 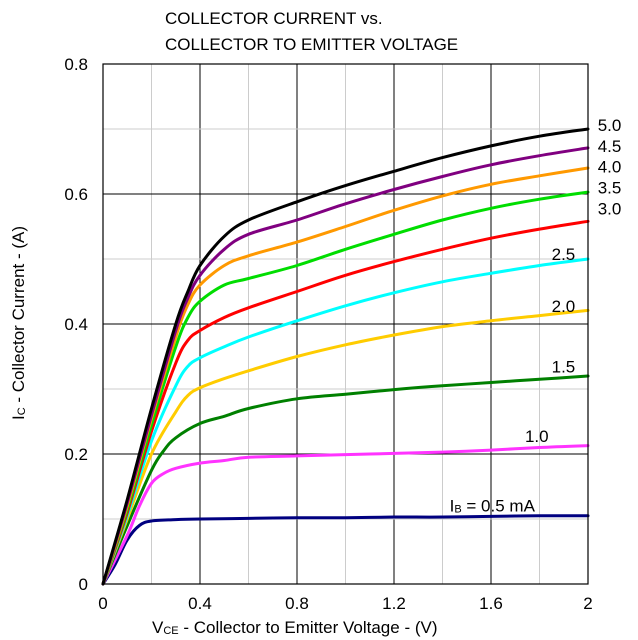 What do you see at coordinates (170, 631) in the screenshot?
I see `x-axis-label-sub: CE` at bounding box center [170, 631].